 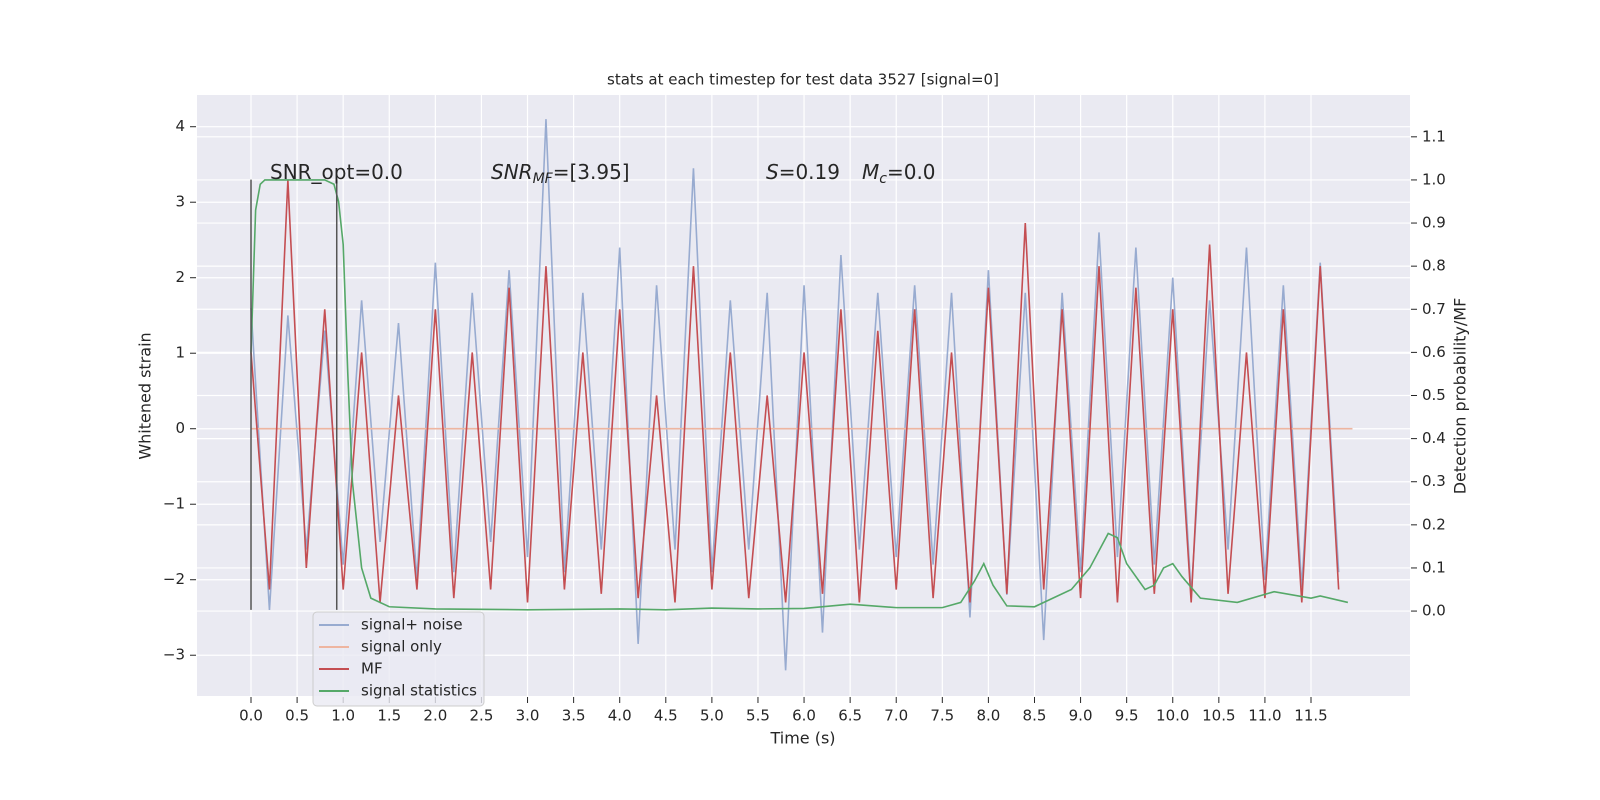 I want to click on x-tick-label: 0.5, so click(x=297, y=716).